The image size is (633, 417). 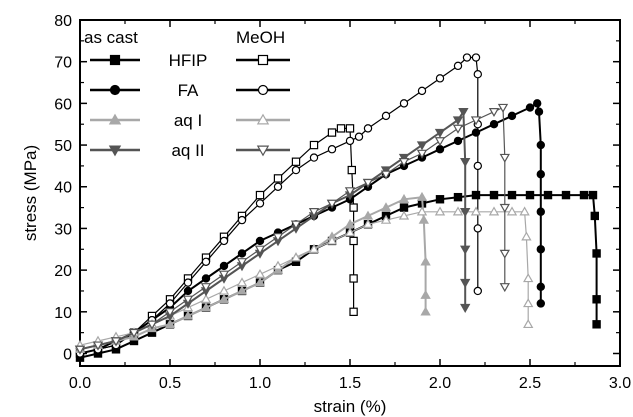 What do you see at coordinates (188, 60) in the screenshot?
I see `legend-label: HFIP` at bounding box center [188, 60].